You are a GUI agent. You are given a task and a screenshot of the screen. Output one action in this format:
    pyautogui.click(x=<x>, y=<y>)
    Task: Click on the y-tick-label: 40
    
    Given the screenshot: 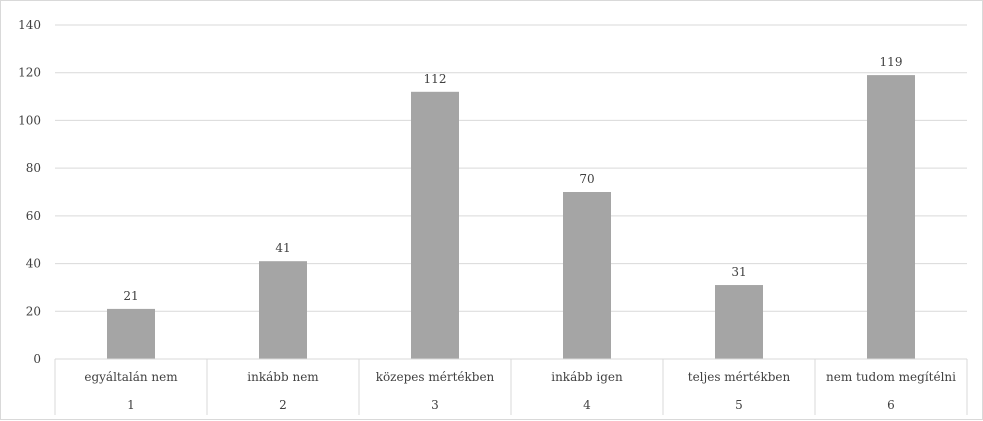 What is the action you would take?
    pyautogui.click(x=33, y=264)
    